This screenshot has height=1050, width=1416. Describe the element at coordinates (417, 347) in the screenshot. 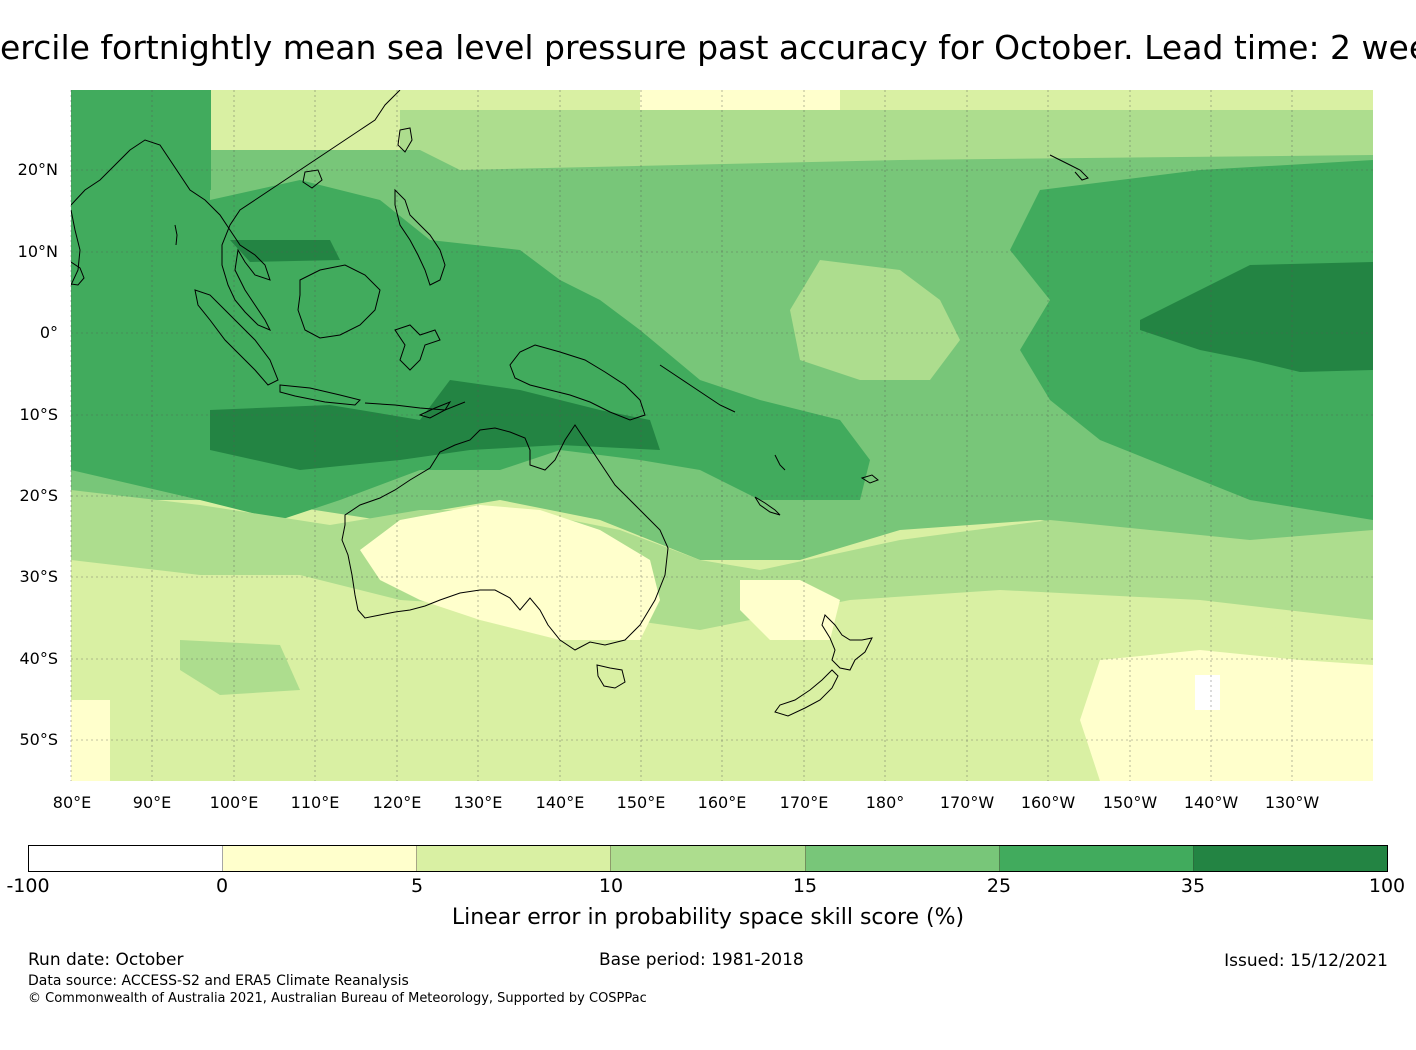

I see `coast-sulawesi` at that location.